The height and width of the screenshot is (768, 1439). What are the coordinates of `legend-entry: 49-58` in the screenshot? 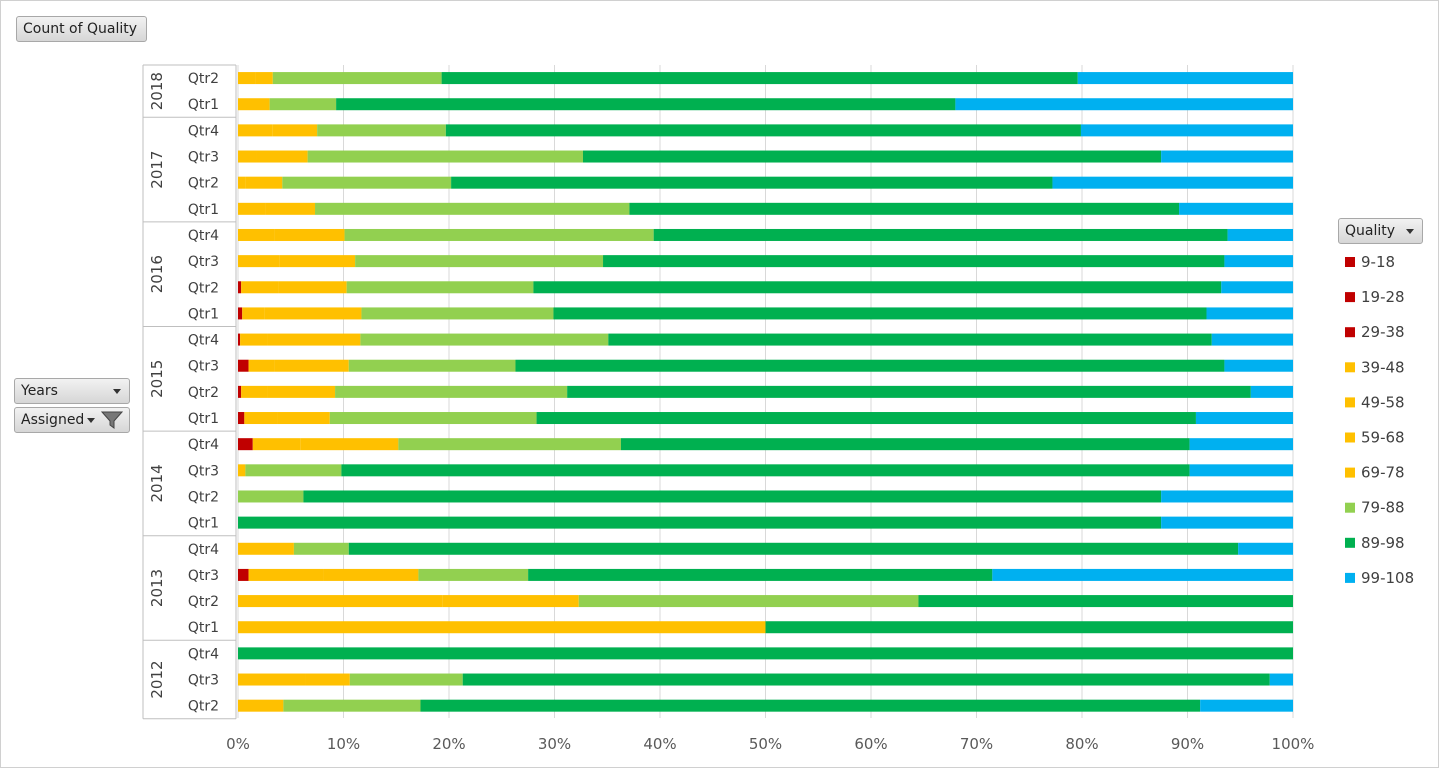 It's located at (1383, 402).